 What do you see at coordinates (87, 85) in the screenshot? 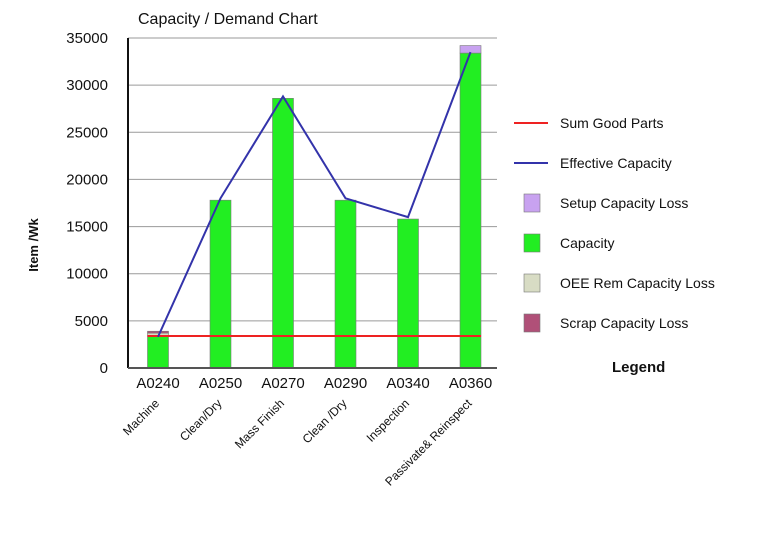
I see `y-tick-label: 30000` at bounding box center [87, 85].